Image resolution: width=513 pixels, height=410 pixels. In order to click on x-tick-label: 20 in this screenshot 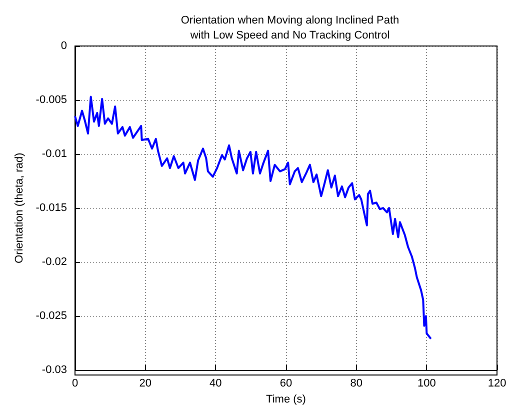, I will do `click(145, 384)`.